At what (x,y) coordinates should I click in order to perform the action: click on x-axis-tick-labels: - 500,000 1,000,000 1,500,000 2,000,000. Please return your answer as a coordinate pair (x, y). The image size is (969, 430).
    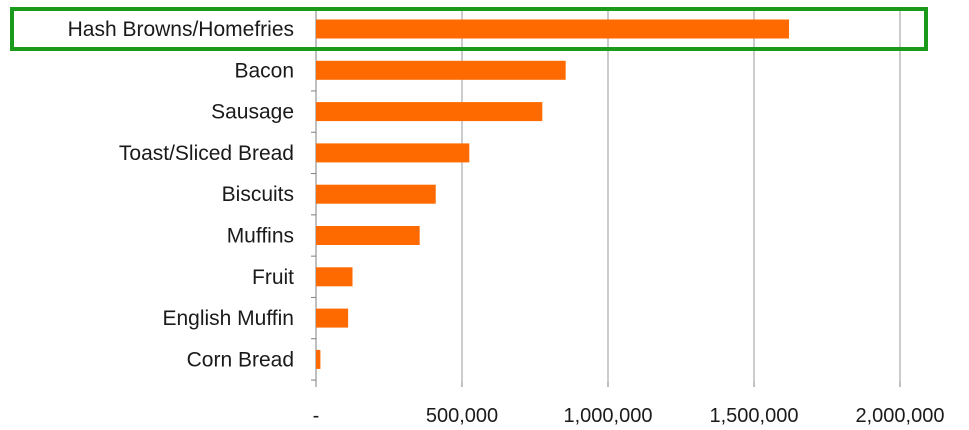
    Looking at the image, I should click on (629, 416).